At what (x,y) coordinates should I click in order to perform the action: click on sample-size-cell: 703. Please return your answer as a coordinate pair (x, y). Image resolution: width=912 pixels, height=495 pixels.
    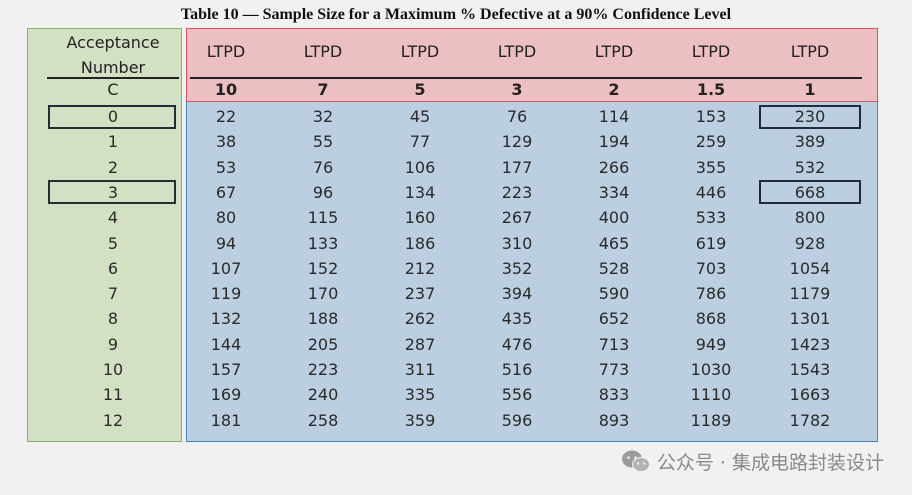
    Looking at the image, I should click on (711, 268).